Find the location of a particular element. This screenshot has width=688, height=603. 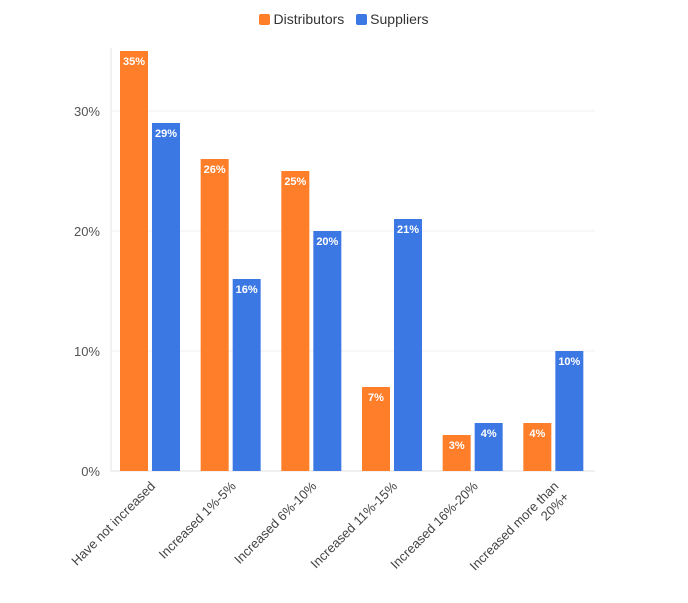

y-tick-label: 0% is located at coordinates (90, 471).